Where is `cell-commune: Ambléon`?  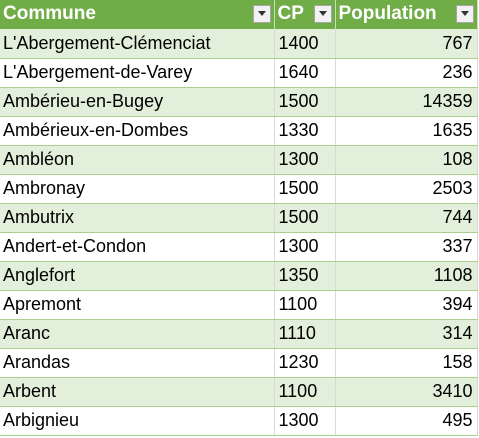
cell-commune: Ambléon is located at coordinates (137, 160).